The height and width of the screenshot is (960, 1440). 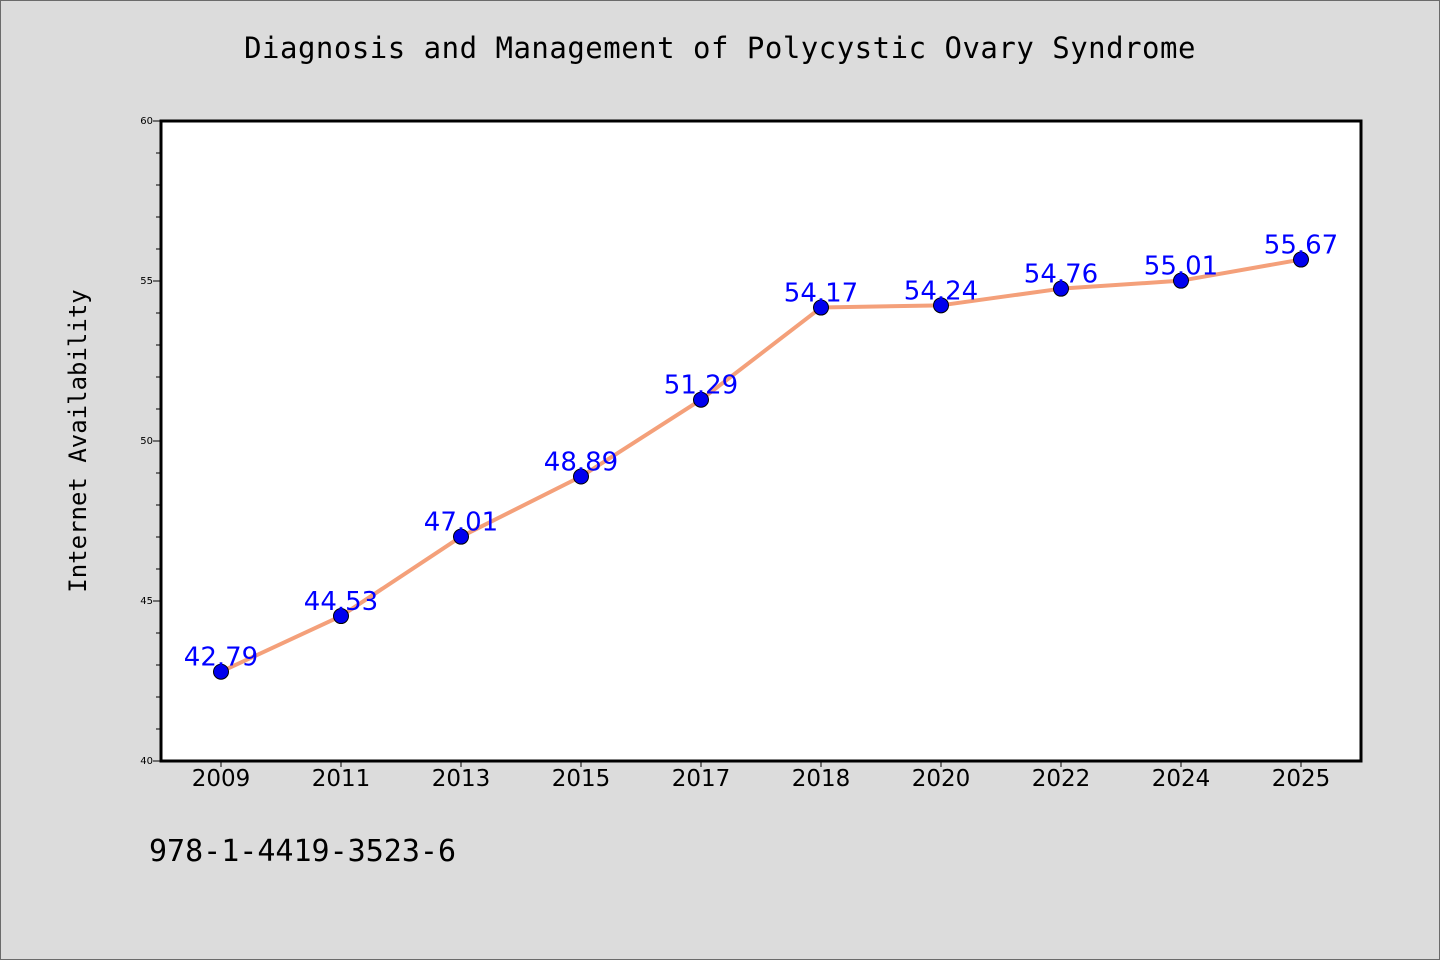 What do you see at coordinates (701, 779) in the screenshot?
I see `x-tick-label: 2017` at bounding box center [701, 779].